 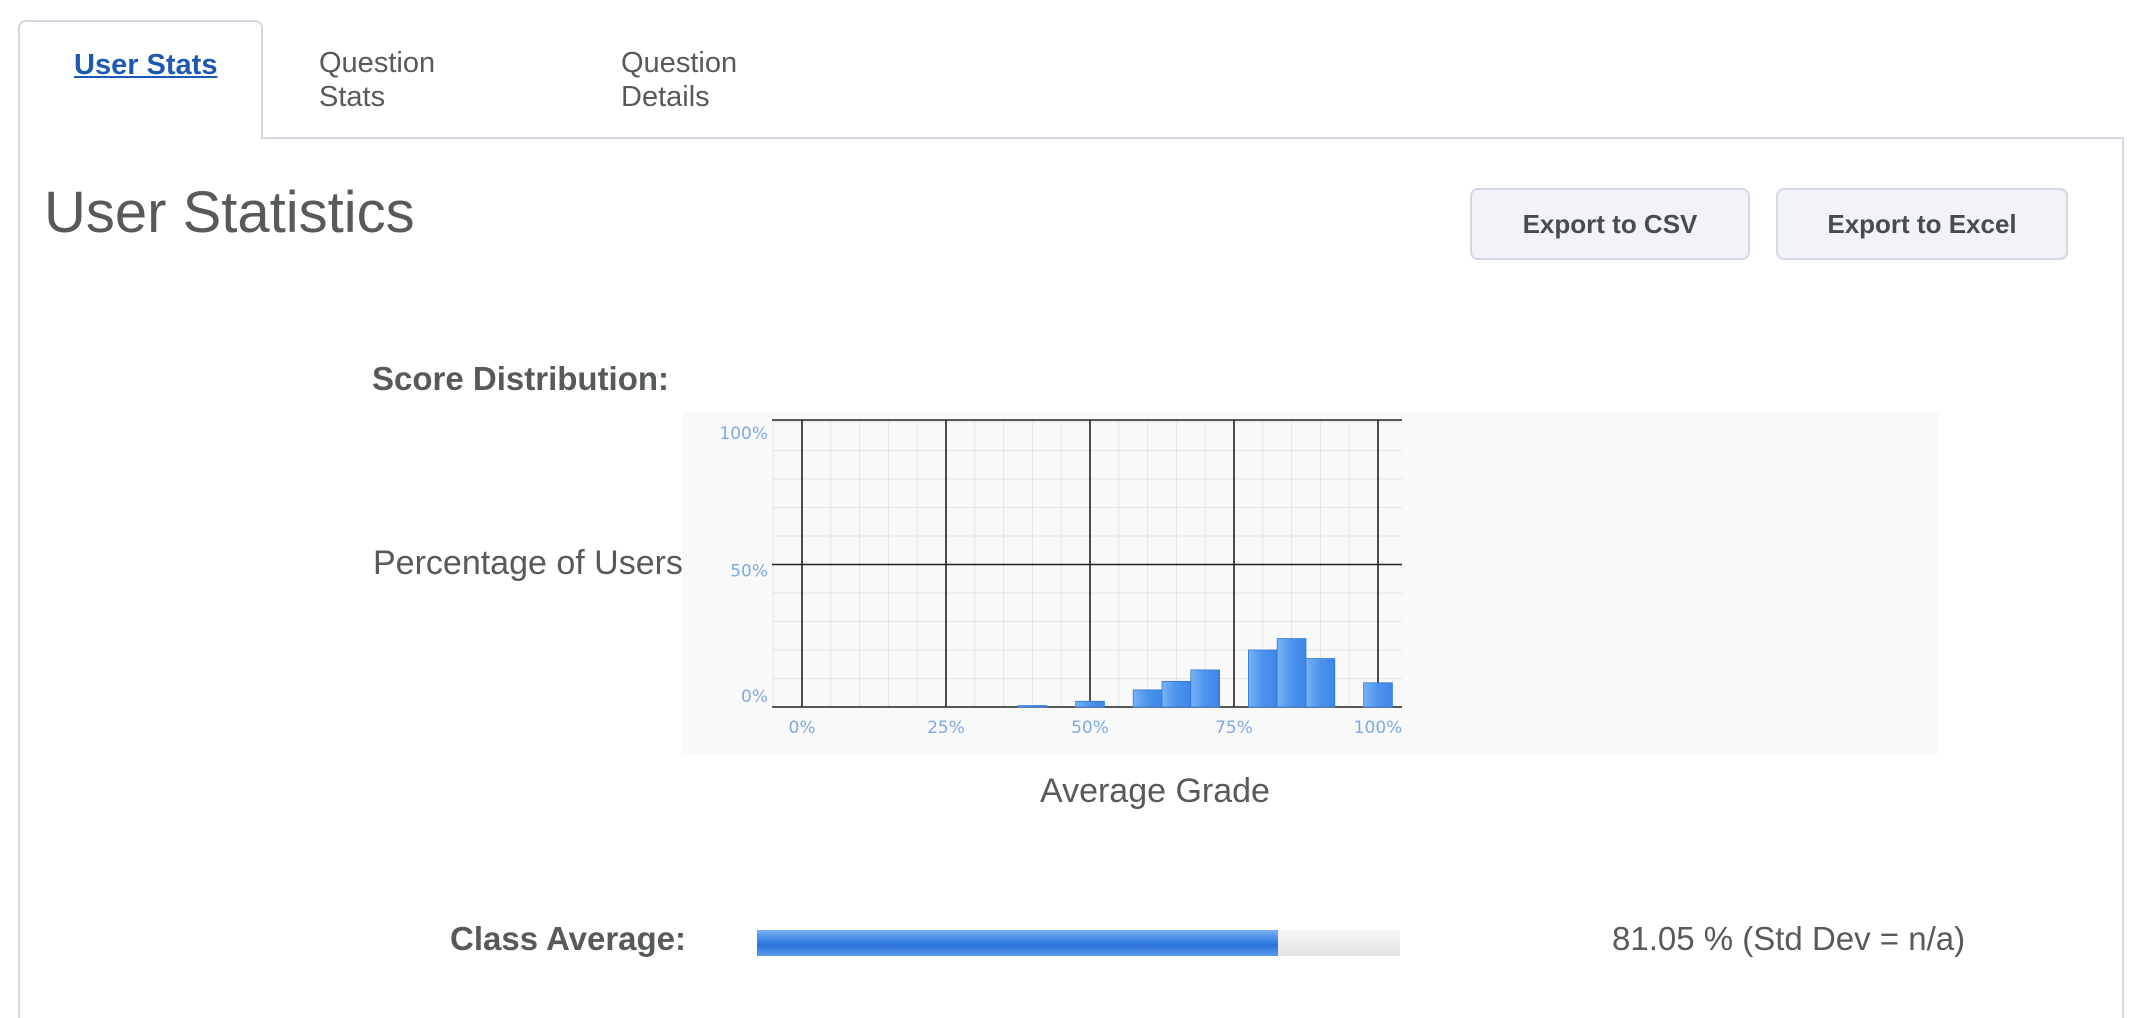 What do you see at coordinates (1922, 224) in the screenshot?
I see `export-excel-button: Export to Excel` at bounding box center [1922, 224].